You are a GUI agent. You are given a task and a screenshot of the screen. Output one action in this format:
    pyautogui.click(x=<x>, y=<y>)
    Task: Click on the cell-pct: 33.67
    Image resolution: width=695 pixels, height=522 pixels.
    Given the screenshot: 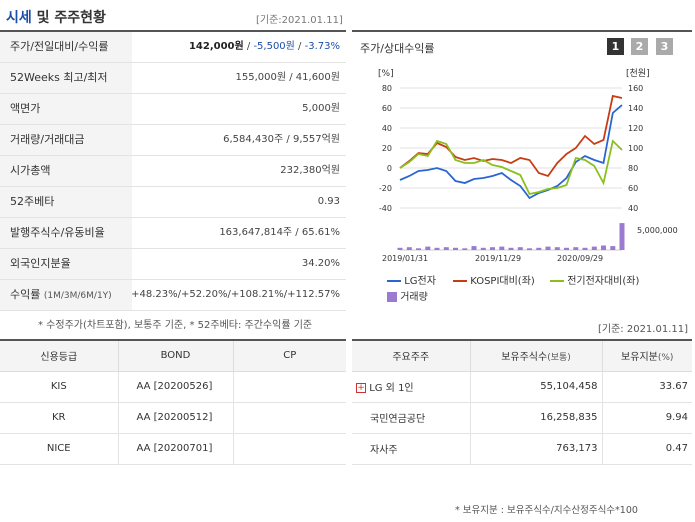 What is the action you would take?
    pyautogui.click(x=647, y=387)
    